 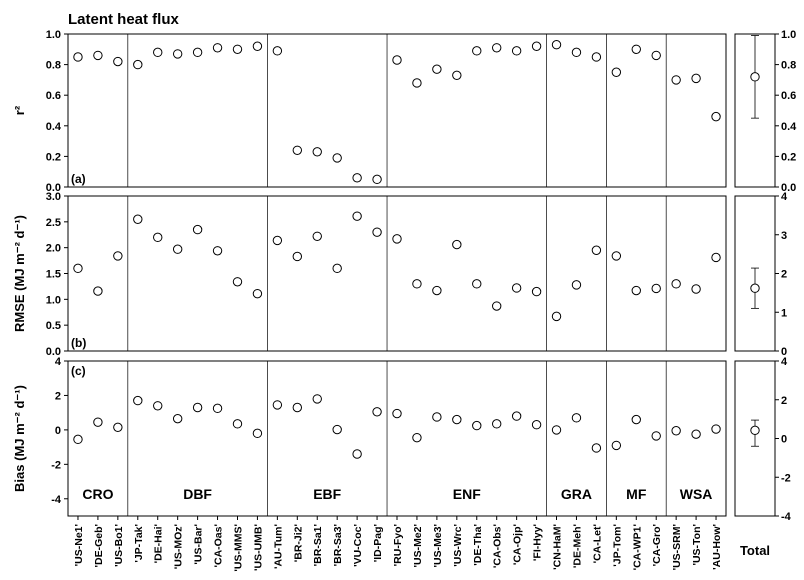 I want to click on site-label: 'VU-Coc', so click(x=358, y=545).